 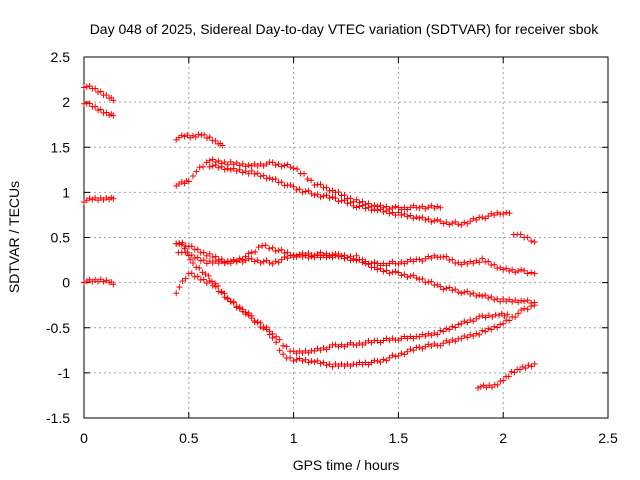 I want to click on y-tick-label: 1.5, so click(x=61, y=147).